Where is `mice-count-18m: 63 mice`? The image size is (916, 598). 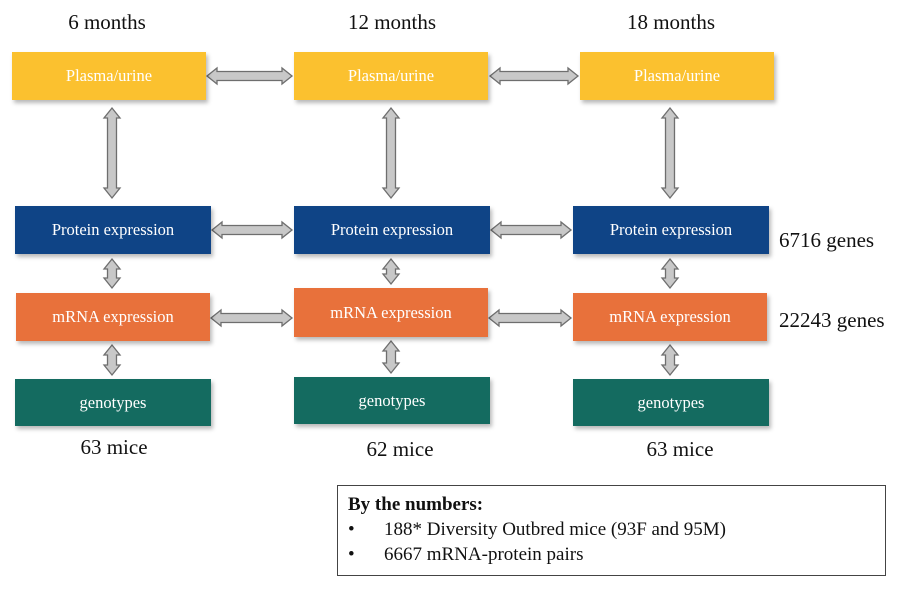
mice-count-18m: 63 mice is located at coordinates (680, 449).